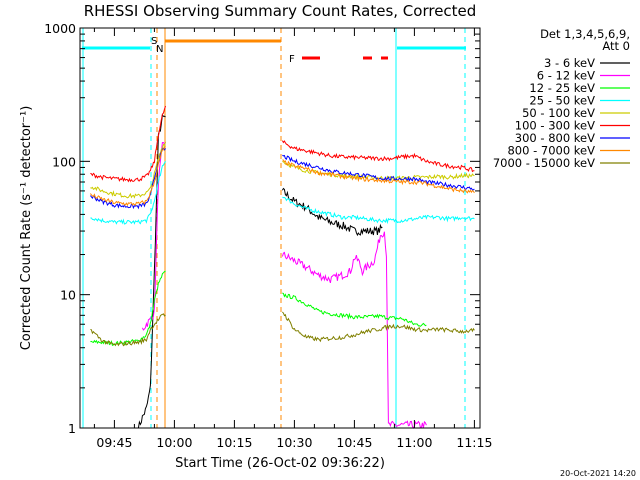 This screenshot has height=480, width=640. Describe the element at coordinates (414, 442) in the screenshot. I see `x-tick-label: 11:00` at that location.